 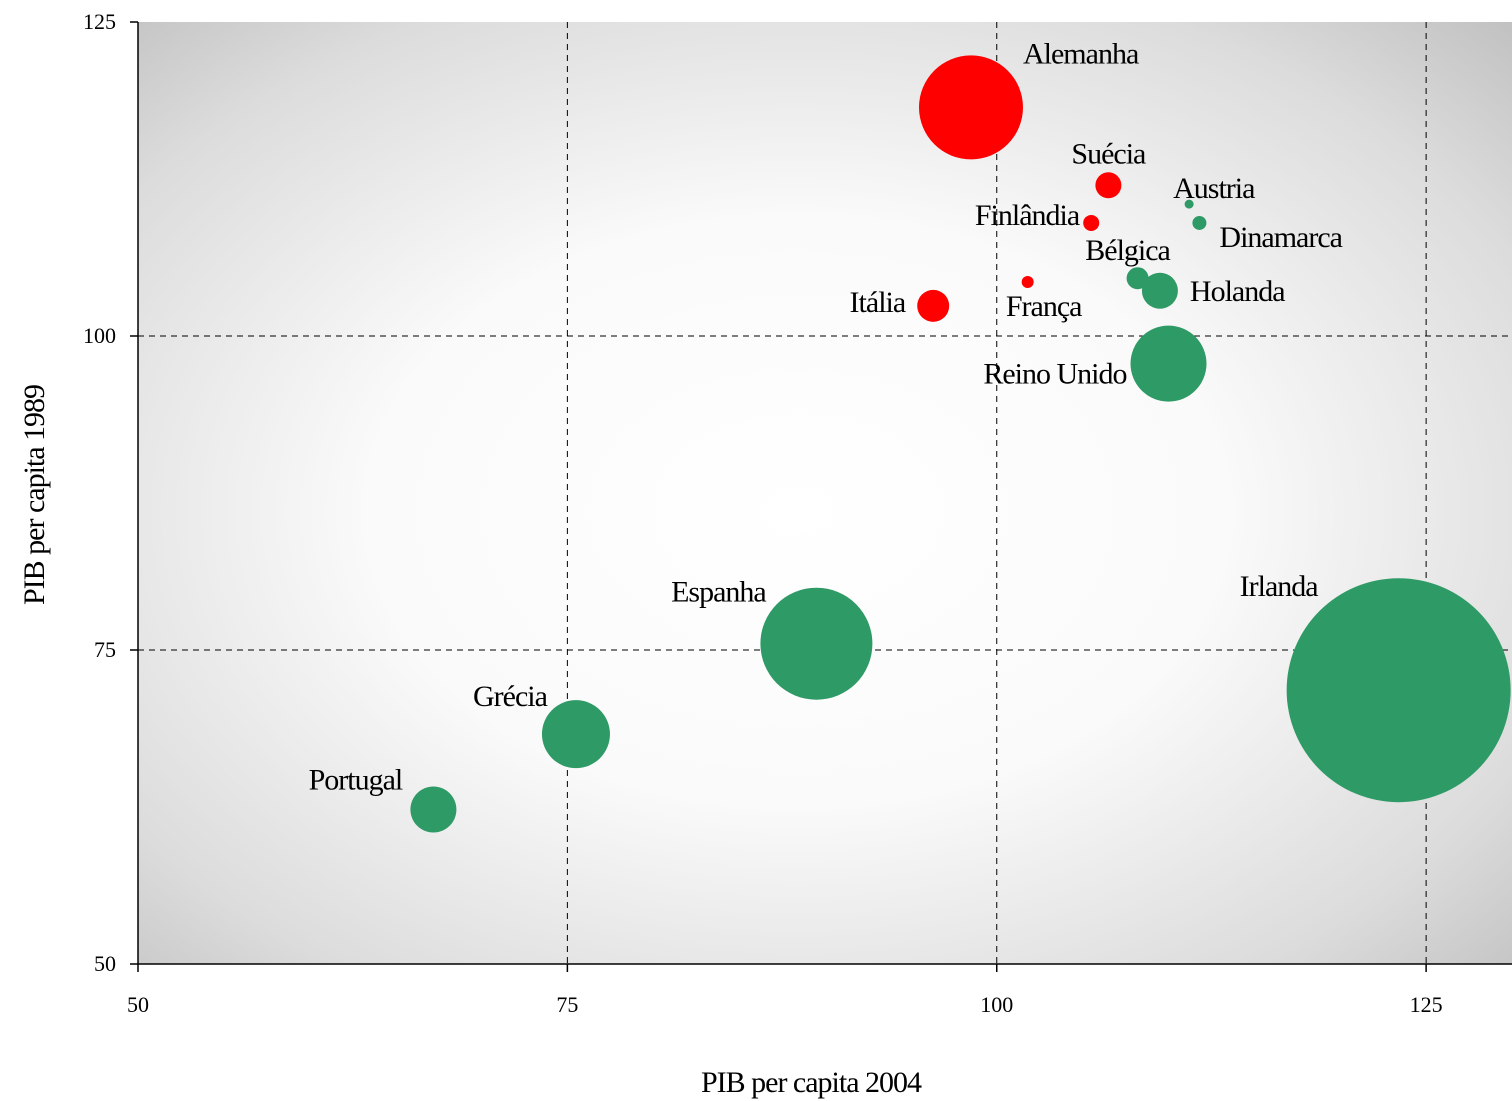 What do you see at coordinates (1398, 690) in the screenshot?
I see `bubble-irlanda` at bounding box center [1398, 690].